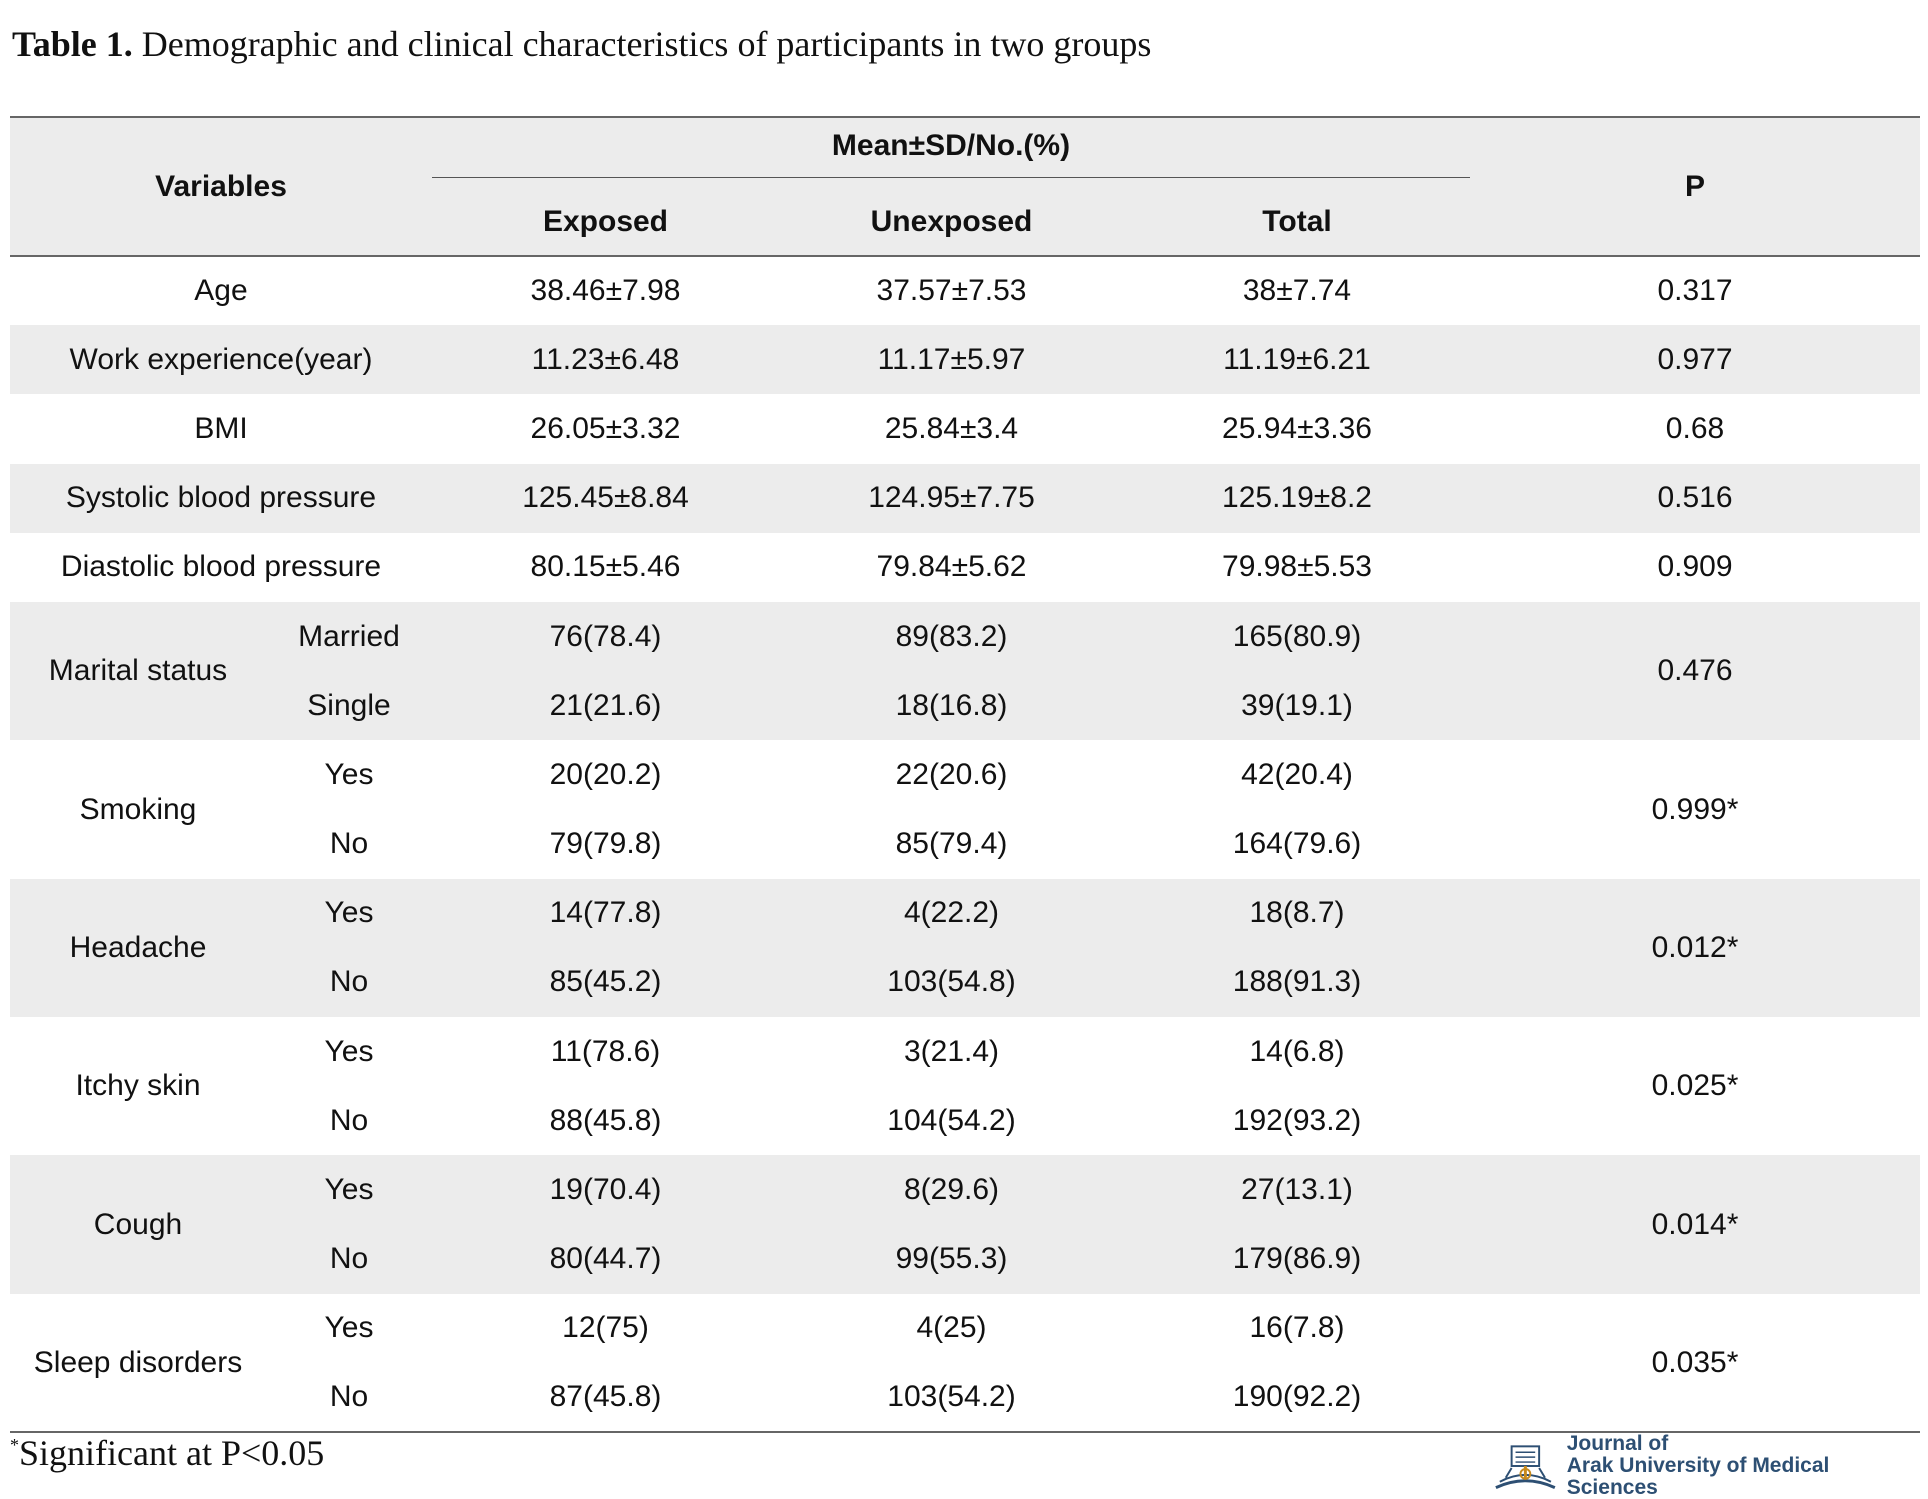  What do you see at coordinates (1695, 671) in the screenshot?
I see `cell-p: 0.476` at bounding box center [1695, 671].